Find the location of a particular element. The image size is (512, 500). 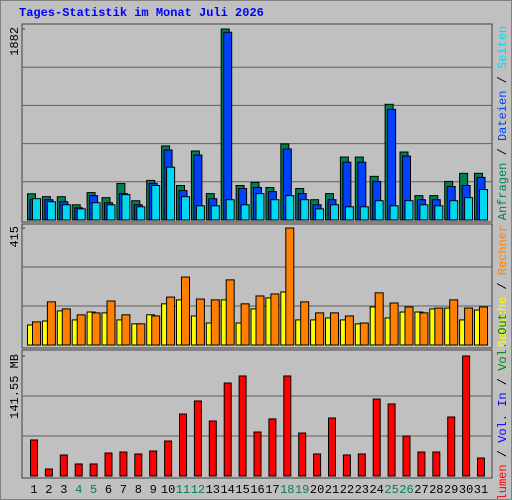

x-tick-label: 15 is located at coordinates (242, 490).